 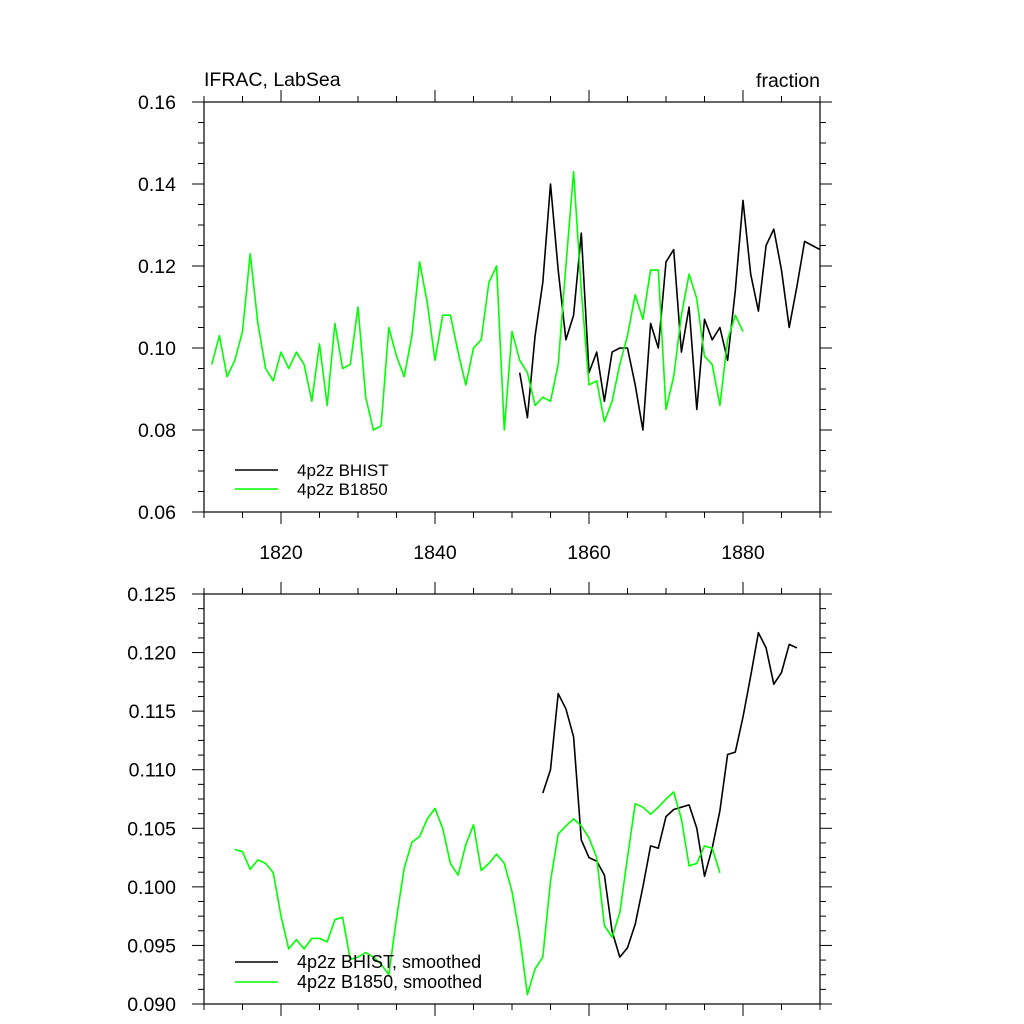 What do you see at coordinates (151, 829) in the screenshot?
I see `y-tick-label: 0.105` at bounding box center [151, 829].